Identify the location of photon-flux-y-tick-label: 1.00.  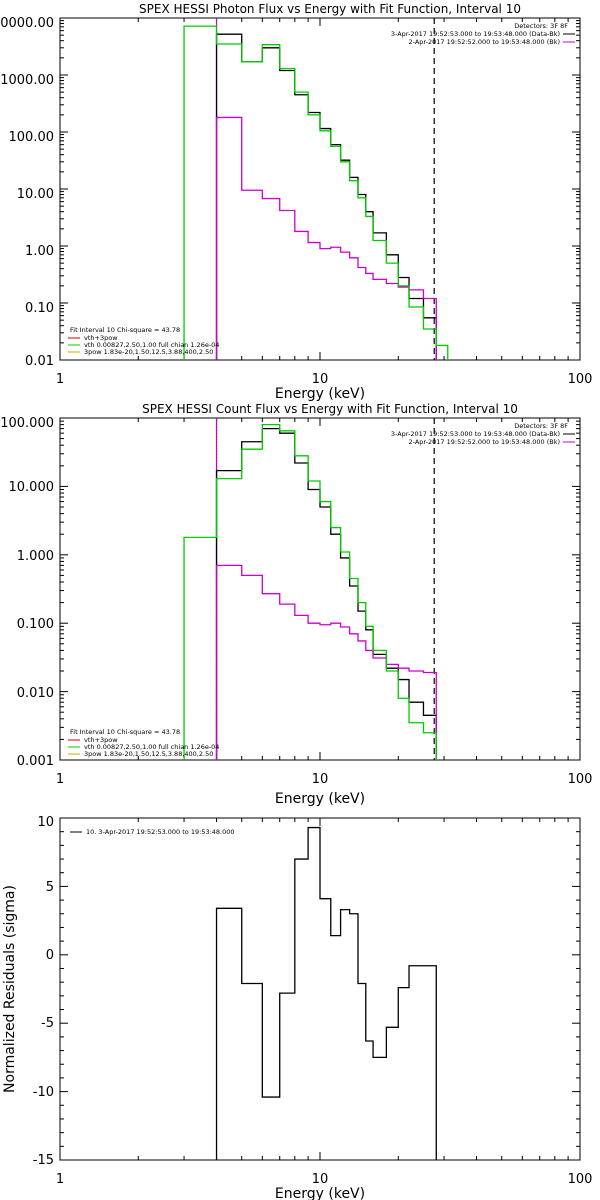
(39, 251).